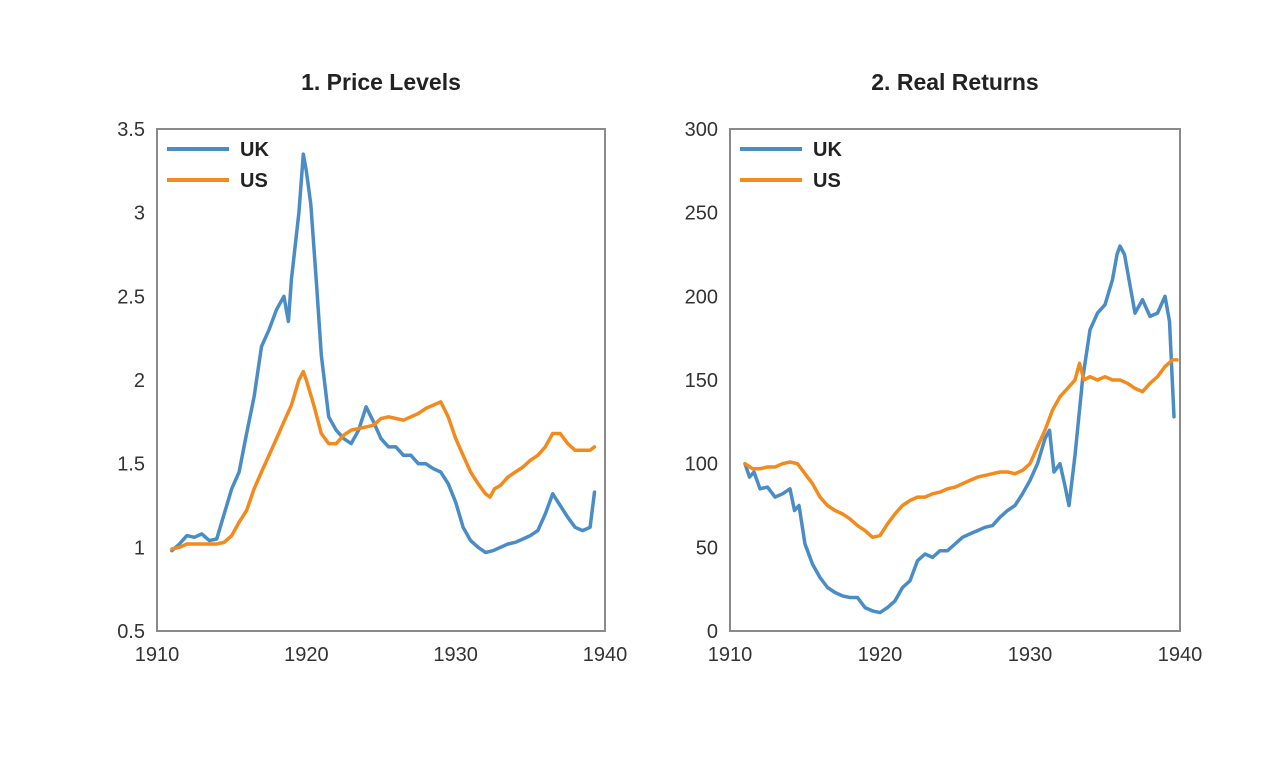  Describe the element at coordinates (139, 548) in the screenshot. I see `y-tick-label: 1` at that location.